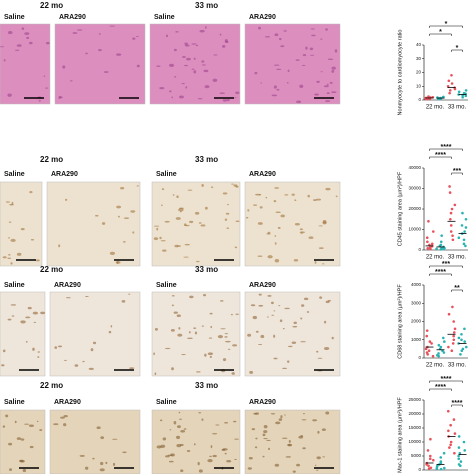  I want to click on age-label: 22 mo, so click(51, 5).